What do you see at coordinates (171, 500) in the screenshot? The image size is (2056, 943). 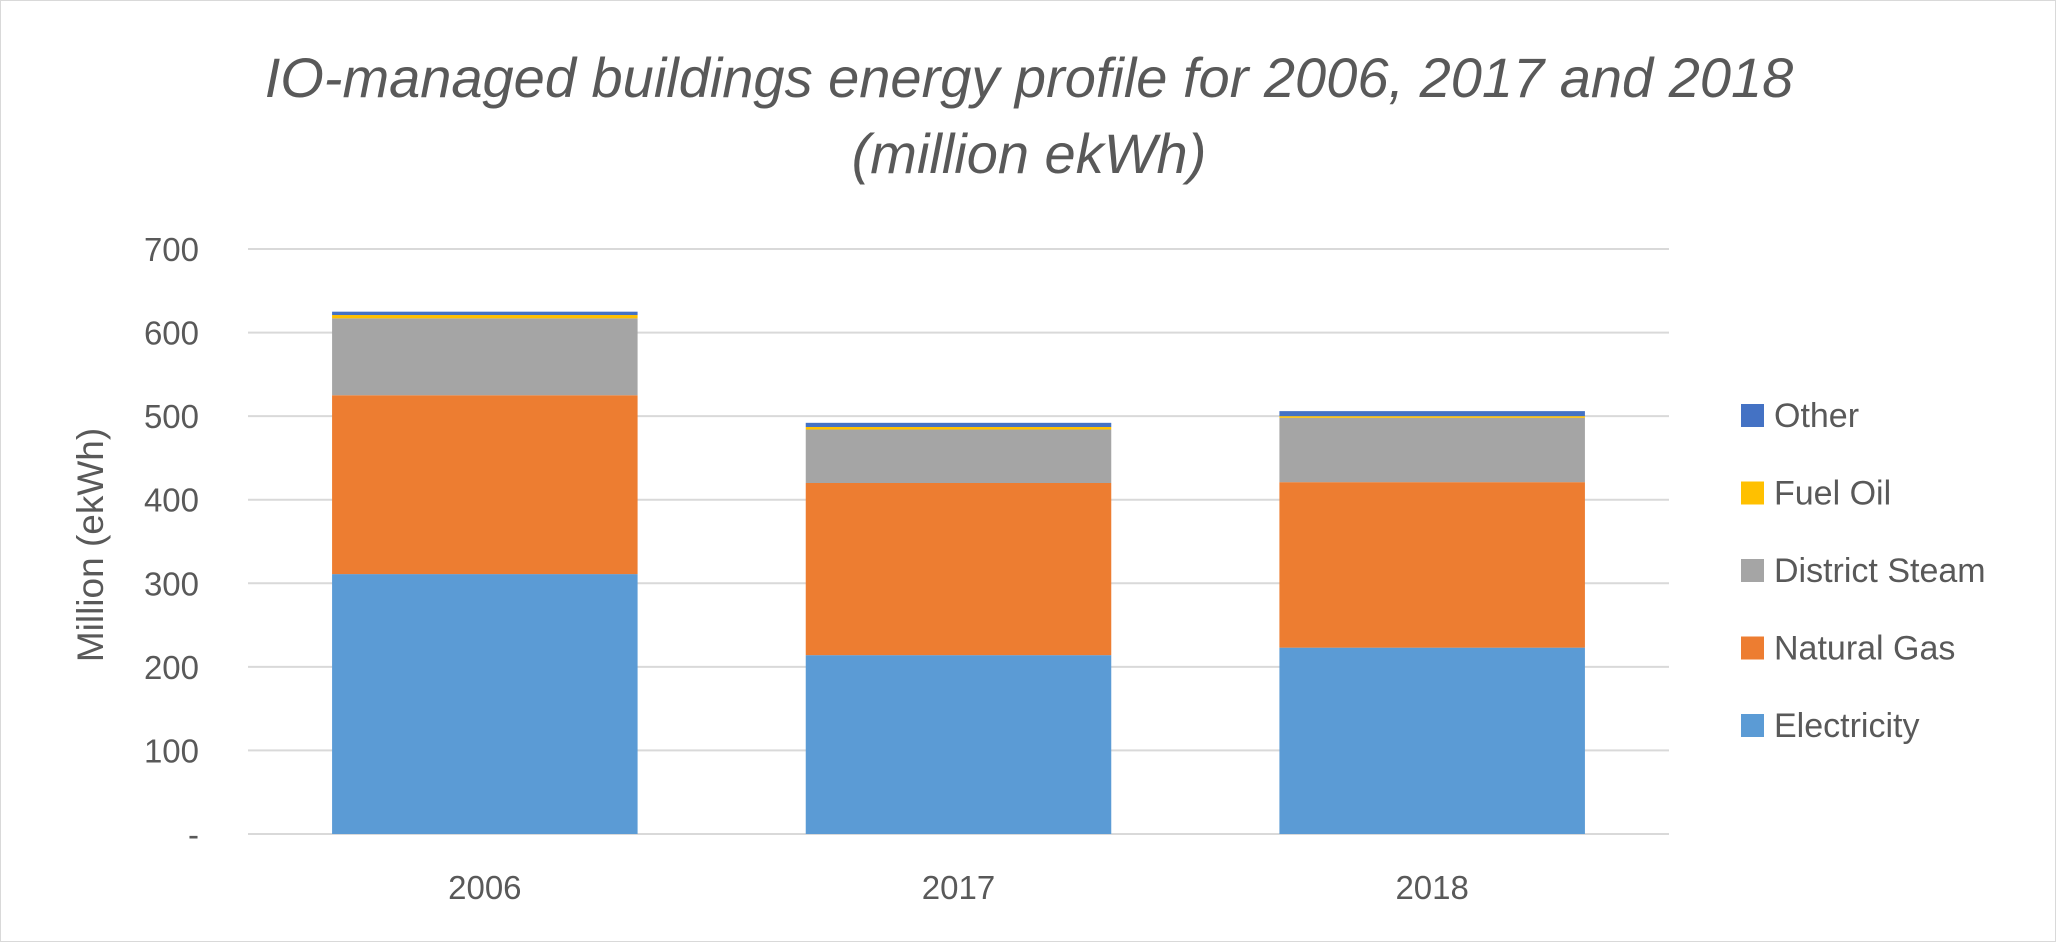 I see `y-tick-label: 400` at bounding box center [171, 500].